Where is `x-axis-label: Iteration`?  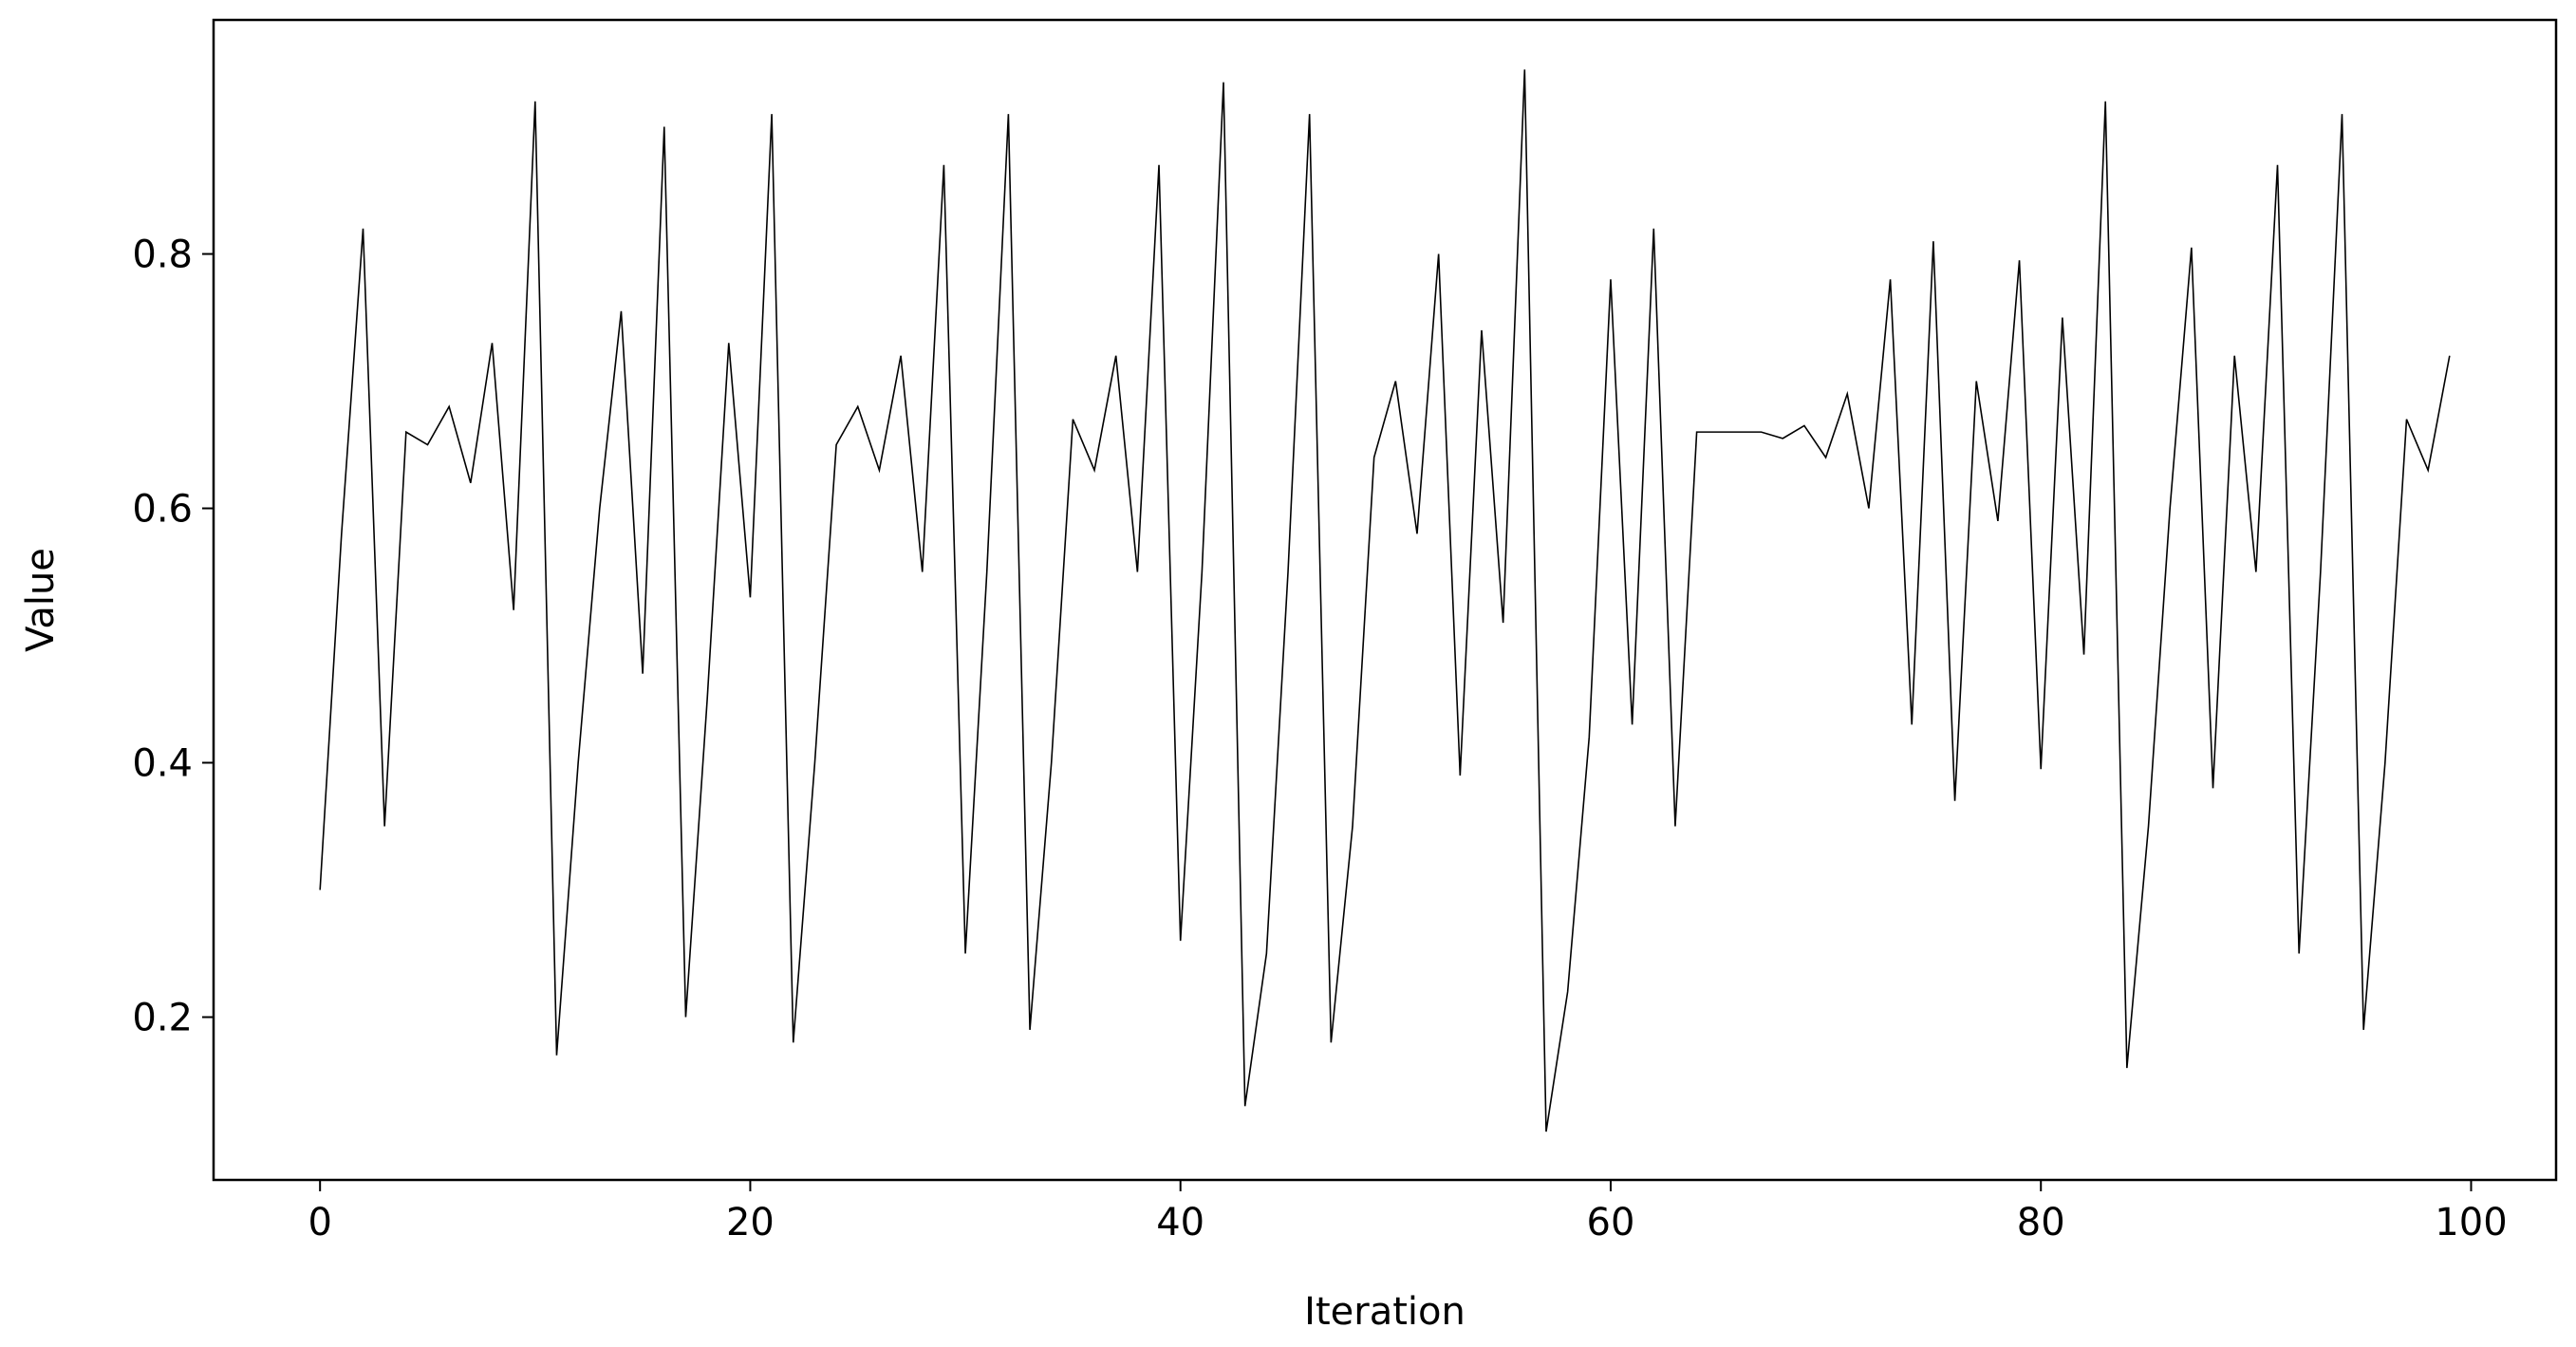
x-axis-label: Iteration is located at coordinates (1384, 1312).